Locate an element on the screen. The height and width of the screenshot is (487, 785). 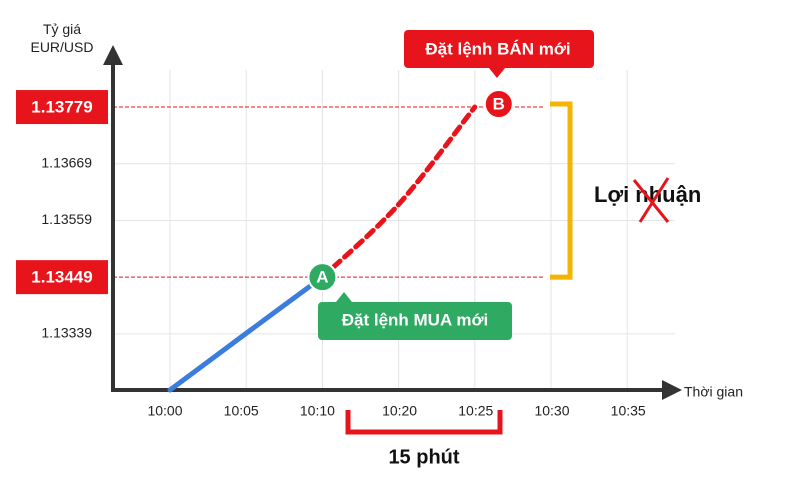
y-tick-label: 1.13449 is located at coordinates (61, 277).